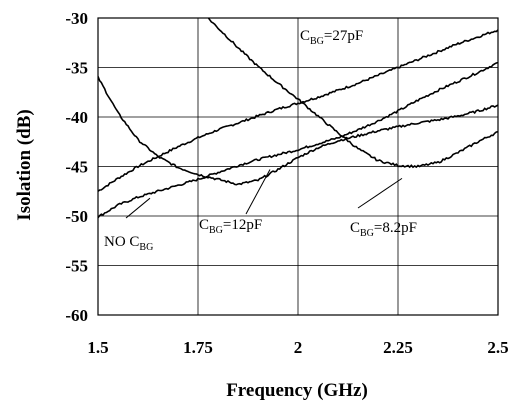  Describe the element at coordinates (198, 347) in the screenshot. I see `x-tick-label: 1.75` at that location.